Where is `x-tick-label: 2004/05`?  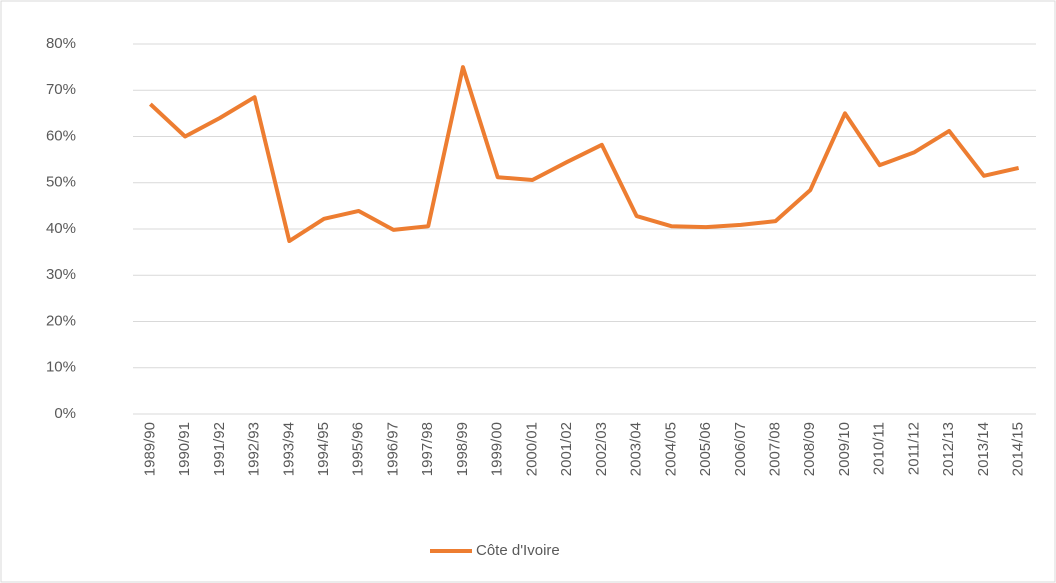 x-tick-label: 2004/05 is located at coordinates (670, 449).